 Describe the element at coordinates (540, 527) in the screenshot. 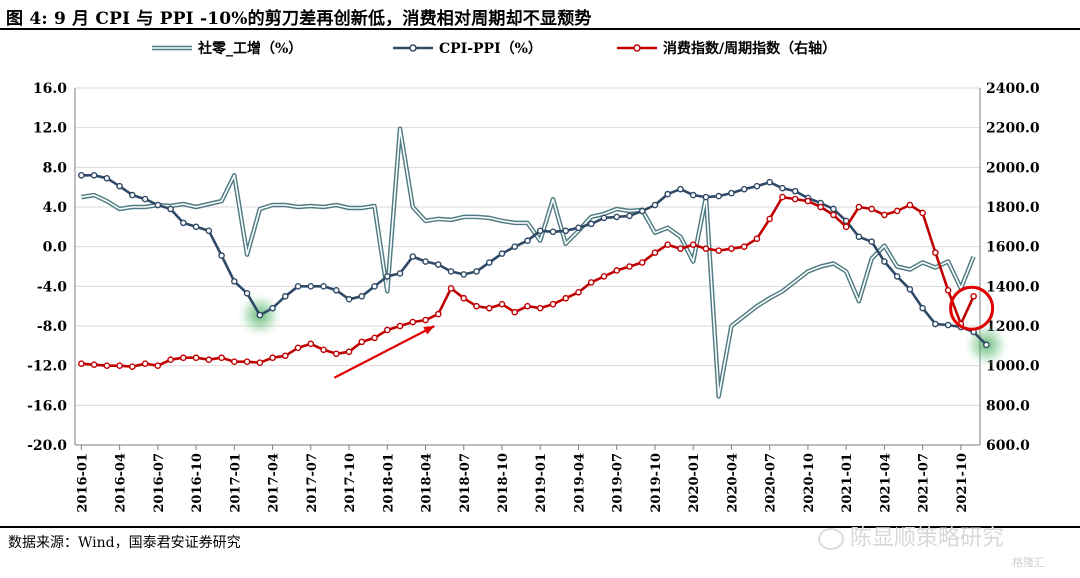

I see `bottom-rule` at that location.